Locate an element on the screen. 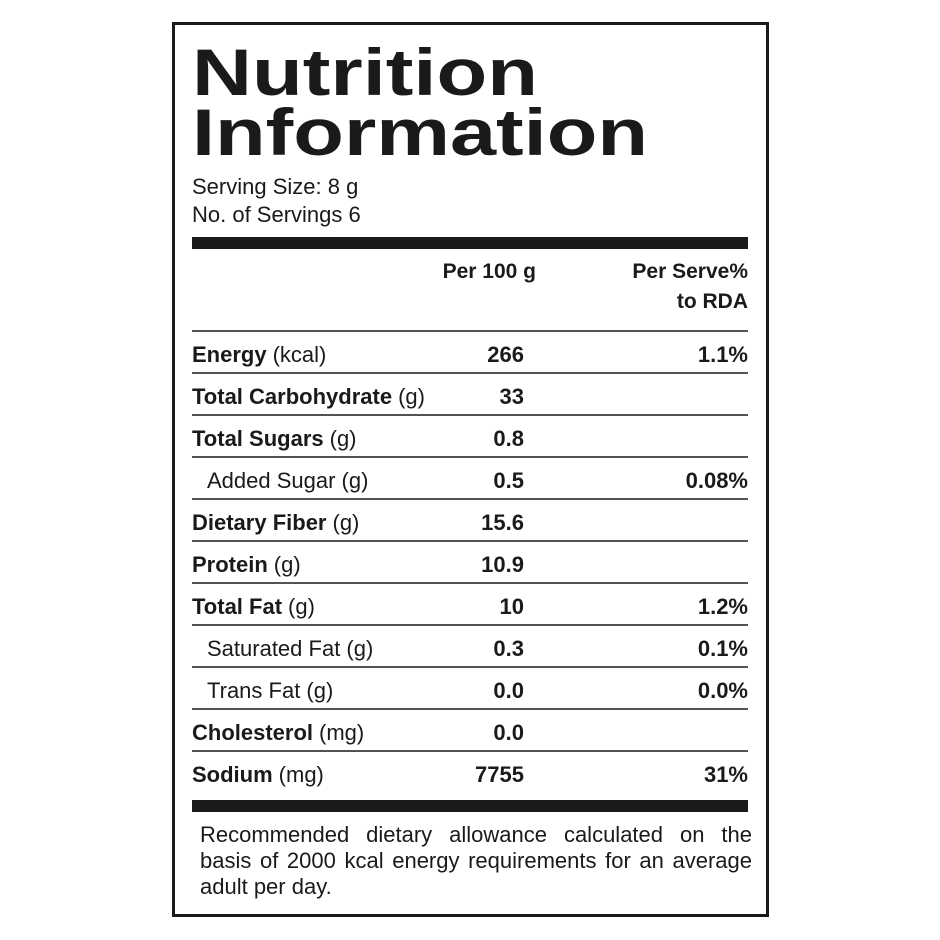 The image size is (940, 940). per-100g: 7755 is located at coordinates (499, 774).